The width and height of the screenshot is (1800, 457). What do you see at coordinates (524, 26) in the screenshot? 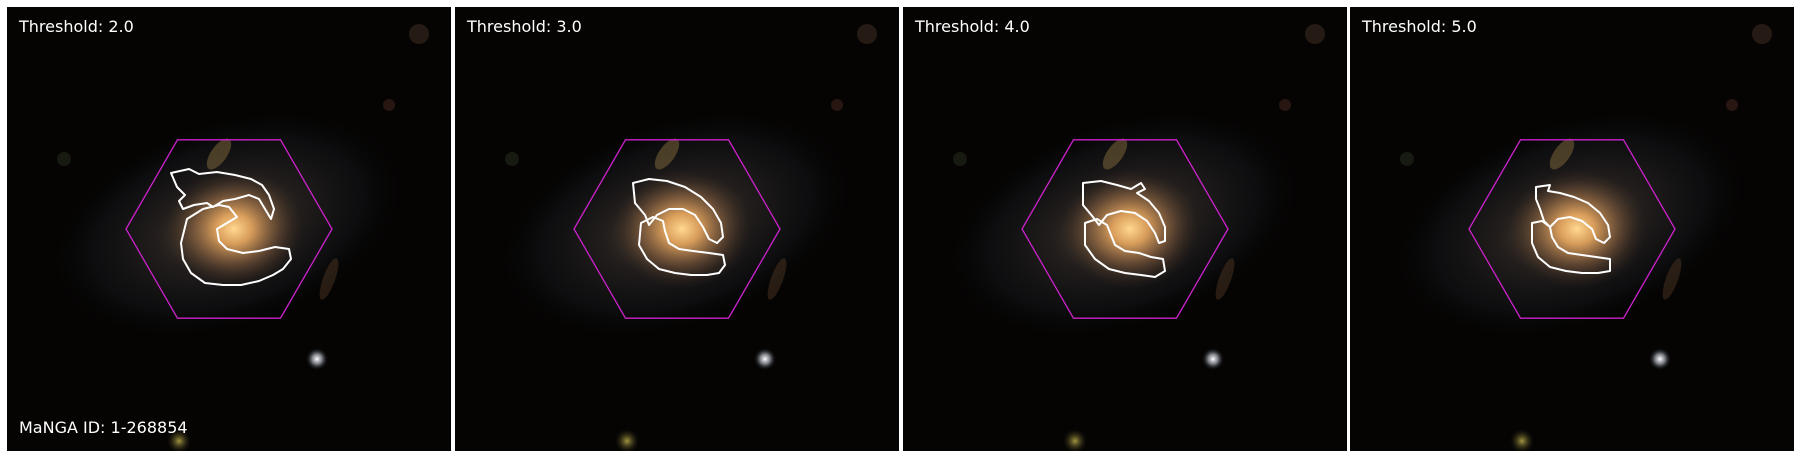
I see `threshold-label: Threshold: 3.0` at bounding box center [524, 26].